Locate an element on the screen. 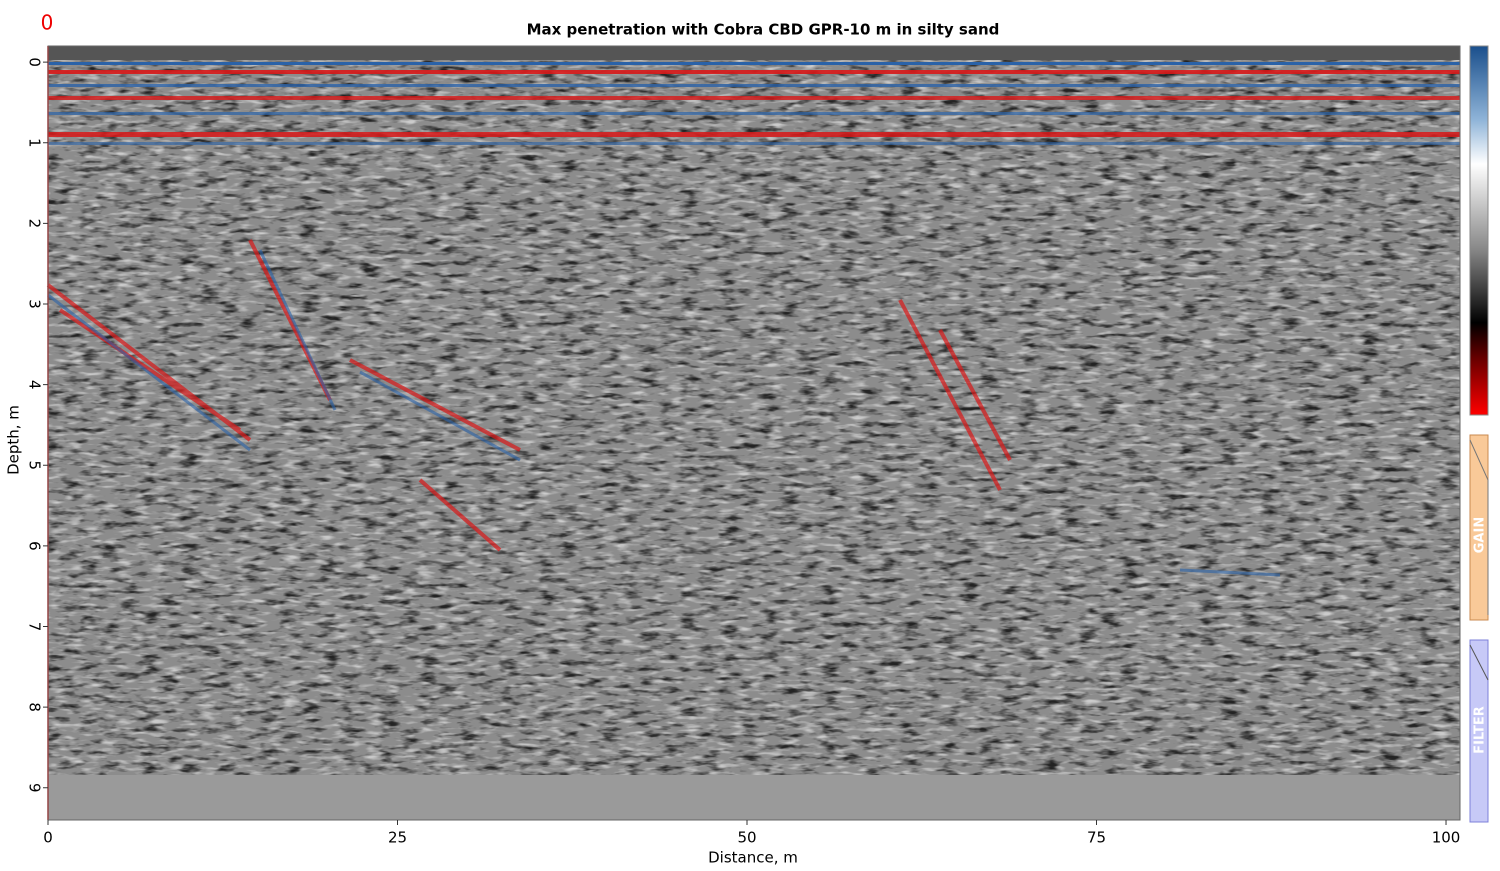 The width and height of the screenshot is (1500, 871). panel-label: FILTER is located at coordinates (1480, 730).